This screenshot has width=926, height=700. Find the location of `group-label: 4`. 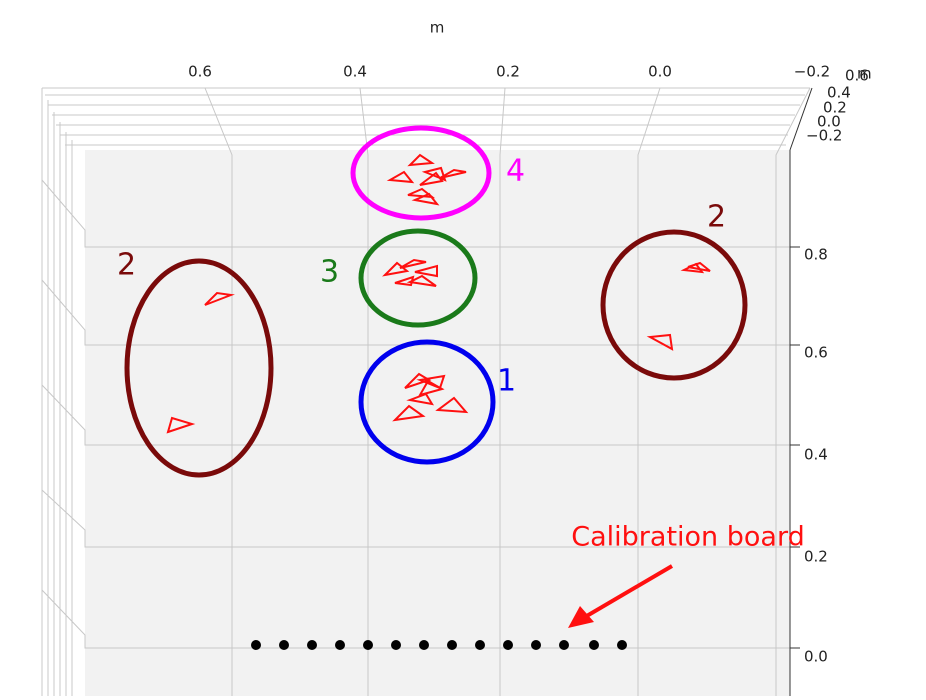

group-label: 4 is located at coordinates (515, 171).